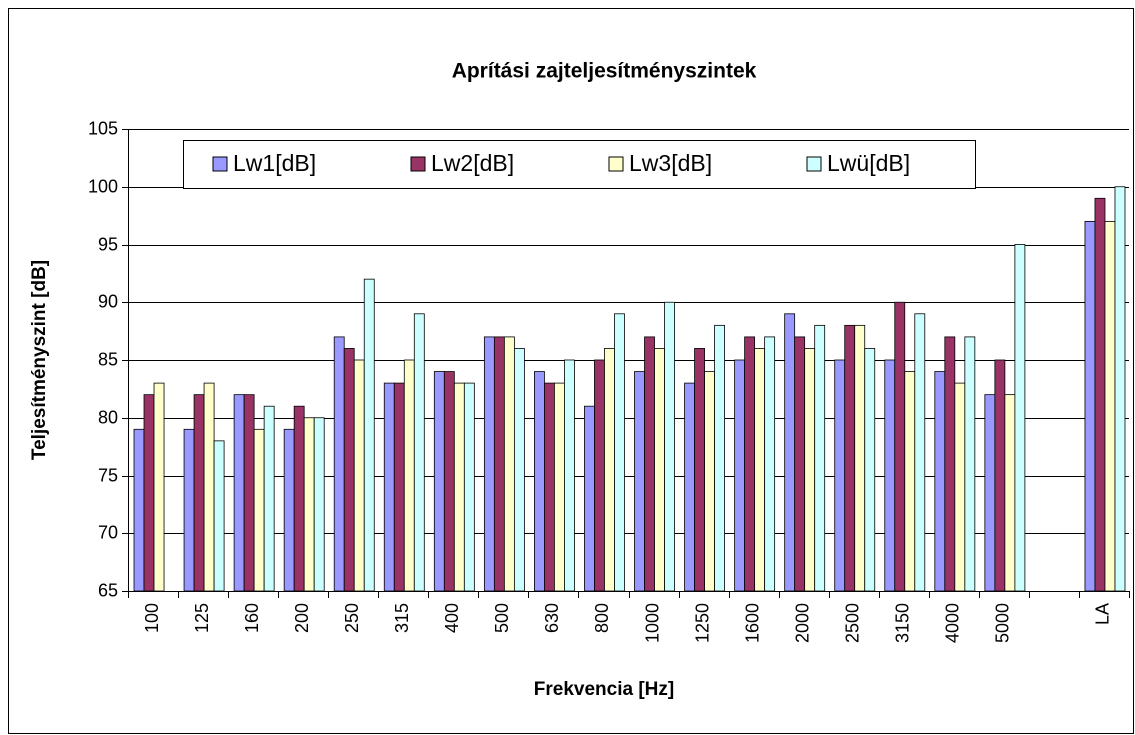  I want to click on y-axis-title: Teljesítményszint [dB], so click(39, 360).